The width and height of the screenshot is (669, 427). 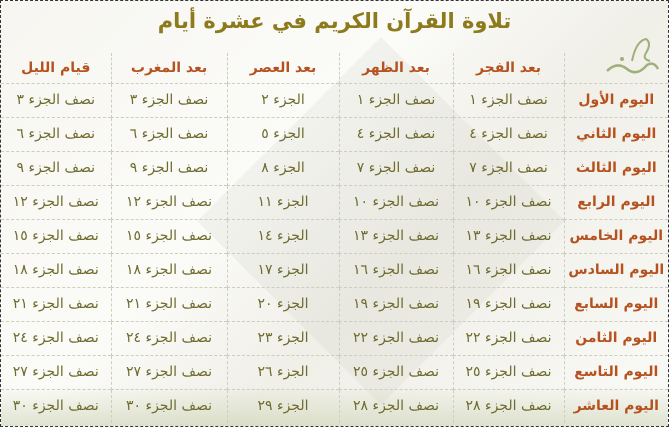 What do you see at coordinates (615, 372) in the screenshot?
I see `day-label: اليوم التاسع` at bounding box center [615, 372].